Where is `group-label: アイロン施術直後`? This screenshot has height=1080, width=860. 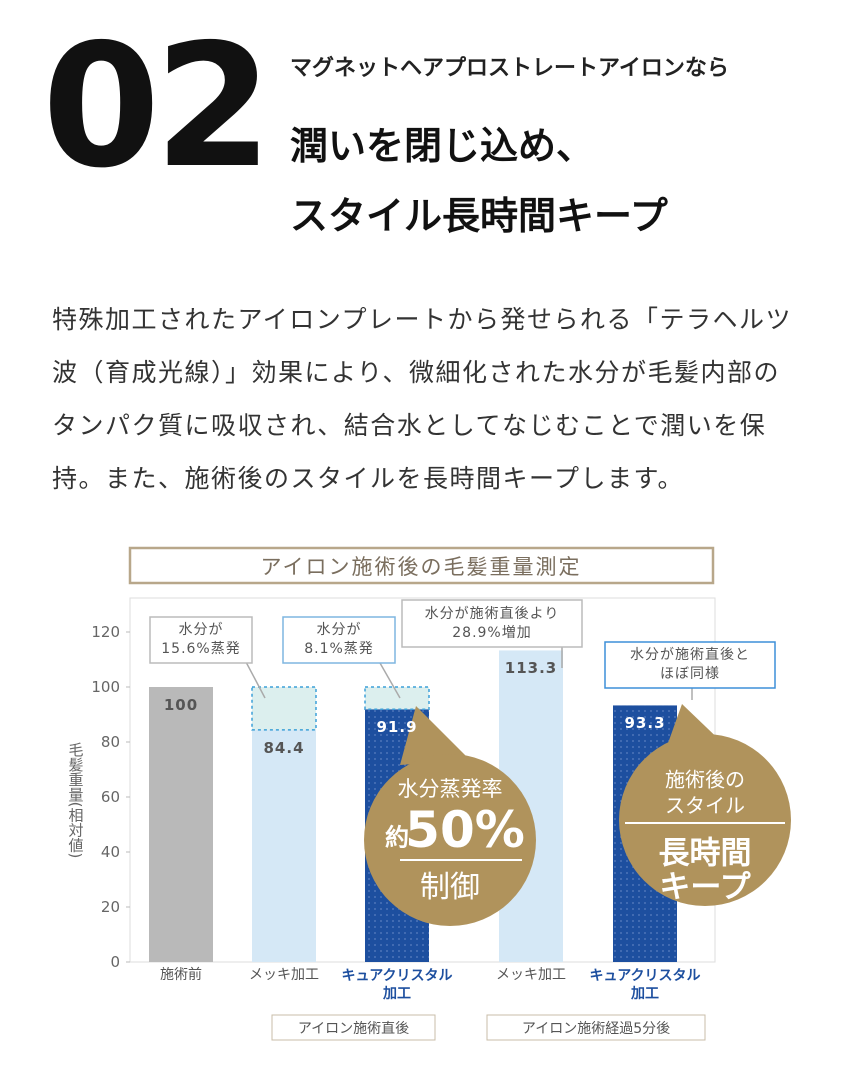 group-label: アイロン施術直後 is located at coordinates (353, 1029).